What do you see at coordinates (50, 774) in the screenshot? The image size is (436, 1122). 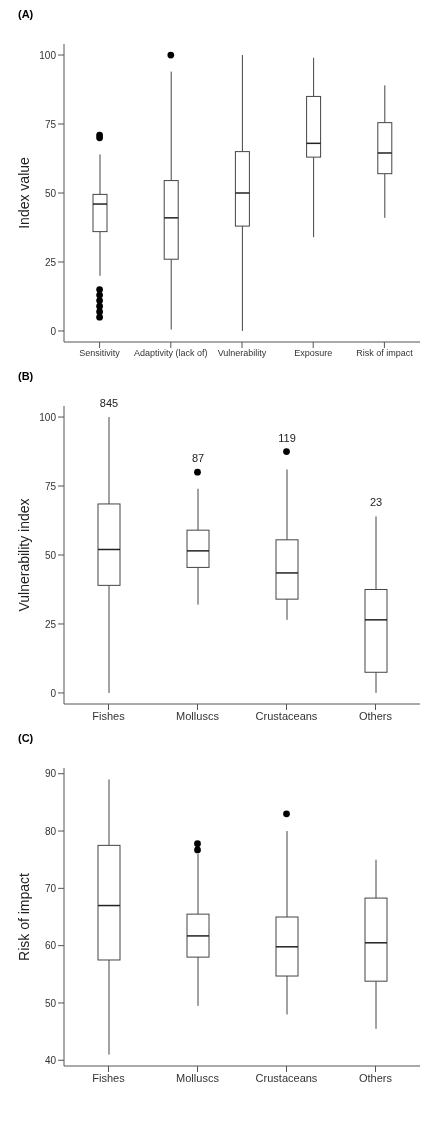 I see `y-tick-label: 90` at bounding box center [50, 774].